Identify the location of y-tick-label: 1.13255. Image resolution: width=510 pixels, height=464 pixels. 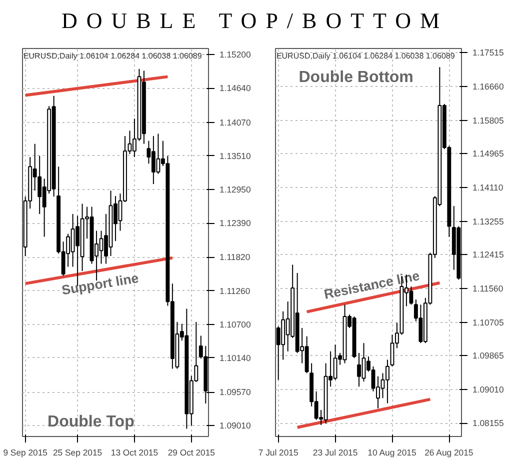
(488, 221).